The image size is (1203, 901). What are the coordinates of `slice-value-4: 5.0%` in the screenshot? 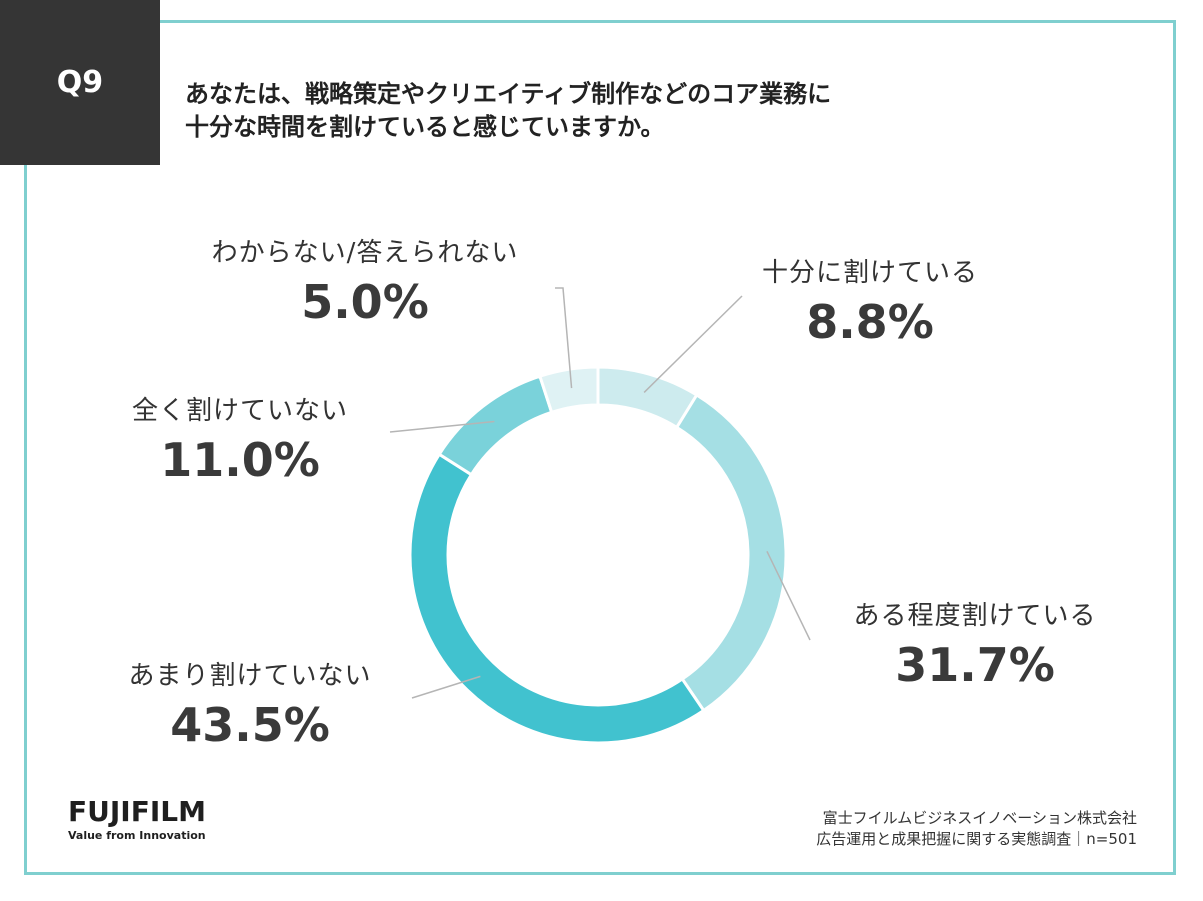 It's located at (365, 302).